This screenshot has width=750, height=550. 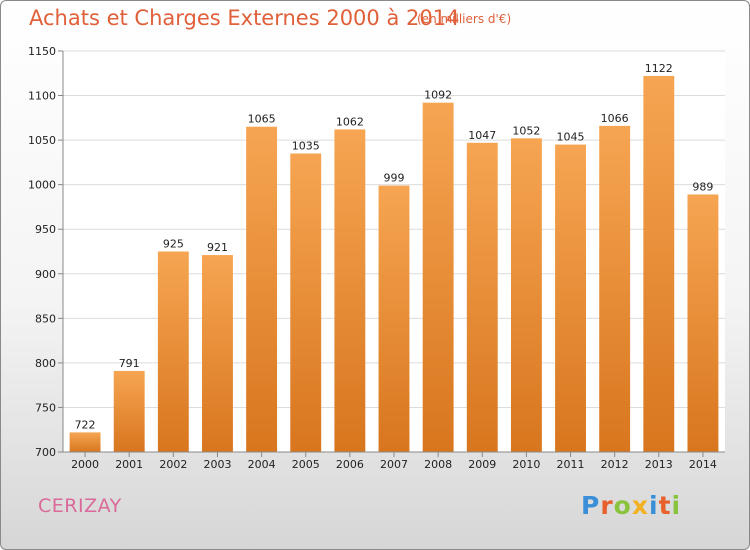 What do you see at coordinates (173, 351) in the screenshot?
I see `bar-2002` at bounding box center [173, 351].